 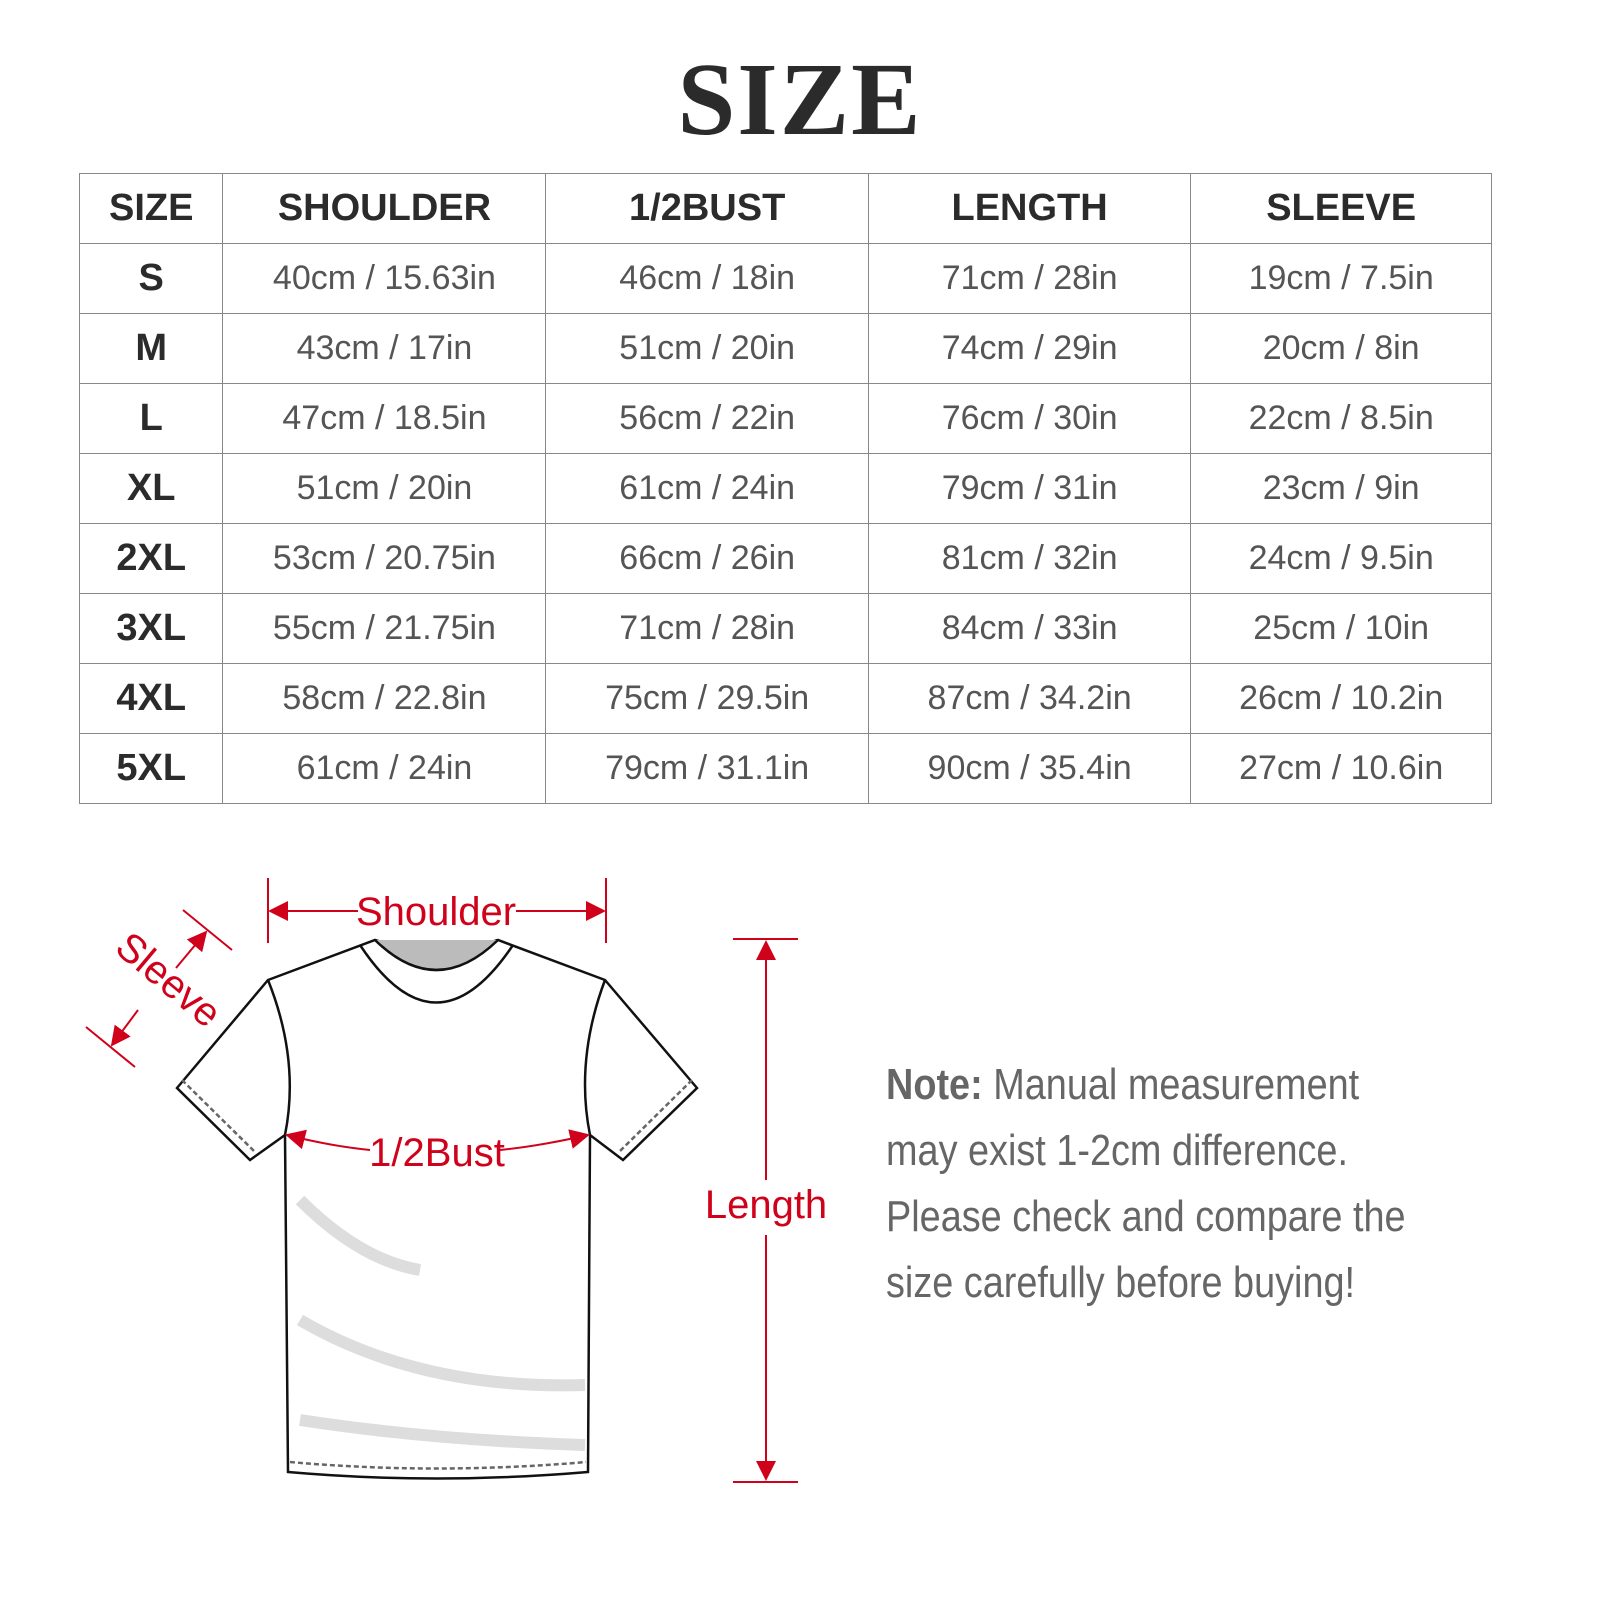 What do you see at coordinates (1029, 488) in the screenshot?
I see `measurement-cell: 79cm / 31in` at bounding box center [1029, 488].